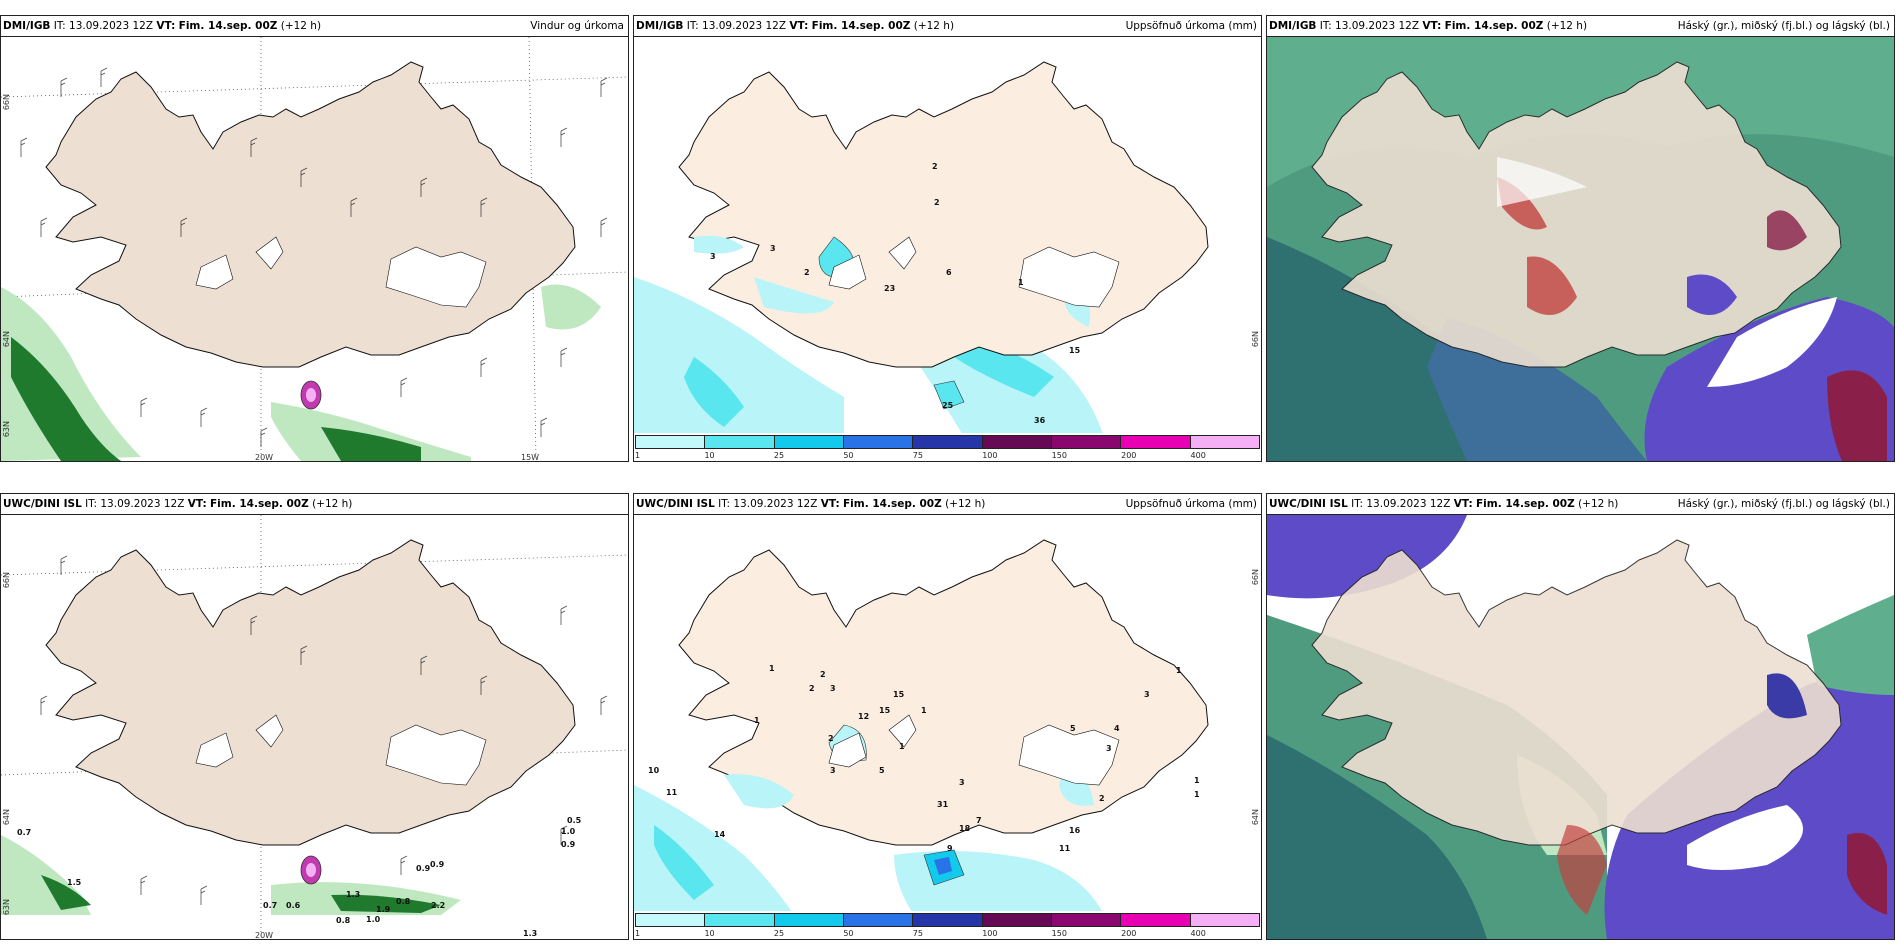 This screenshot has width=1900, height=950. Describe the element at coordinates (1065, 848) in the screenshot. I see `precip-value: 11` at that location.